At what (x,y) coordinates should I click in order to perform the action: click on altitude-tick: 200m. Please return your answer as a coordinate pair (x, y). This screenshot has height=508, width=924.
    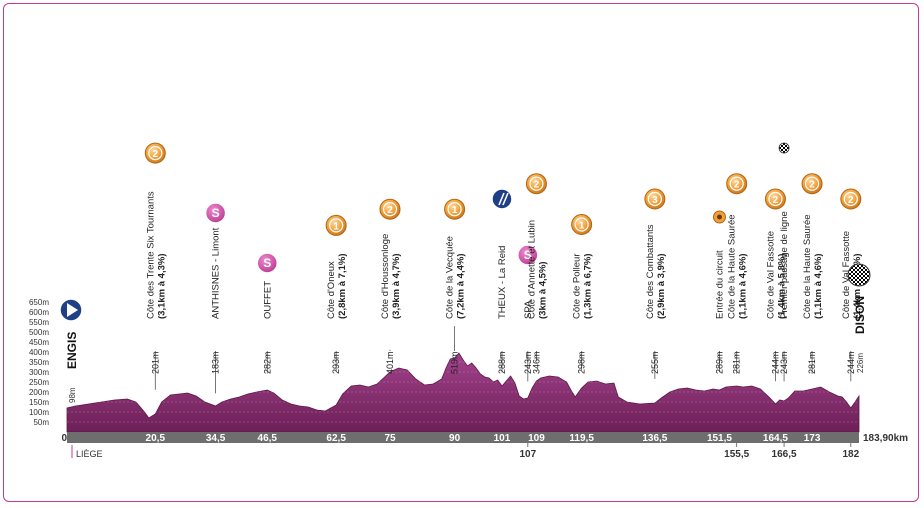
    Looking at the image, I should click on (39, 392).